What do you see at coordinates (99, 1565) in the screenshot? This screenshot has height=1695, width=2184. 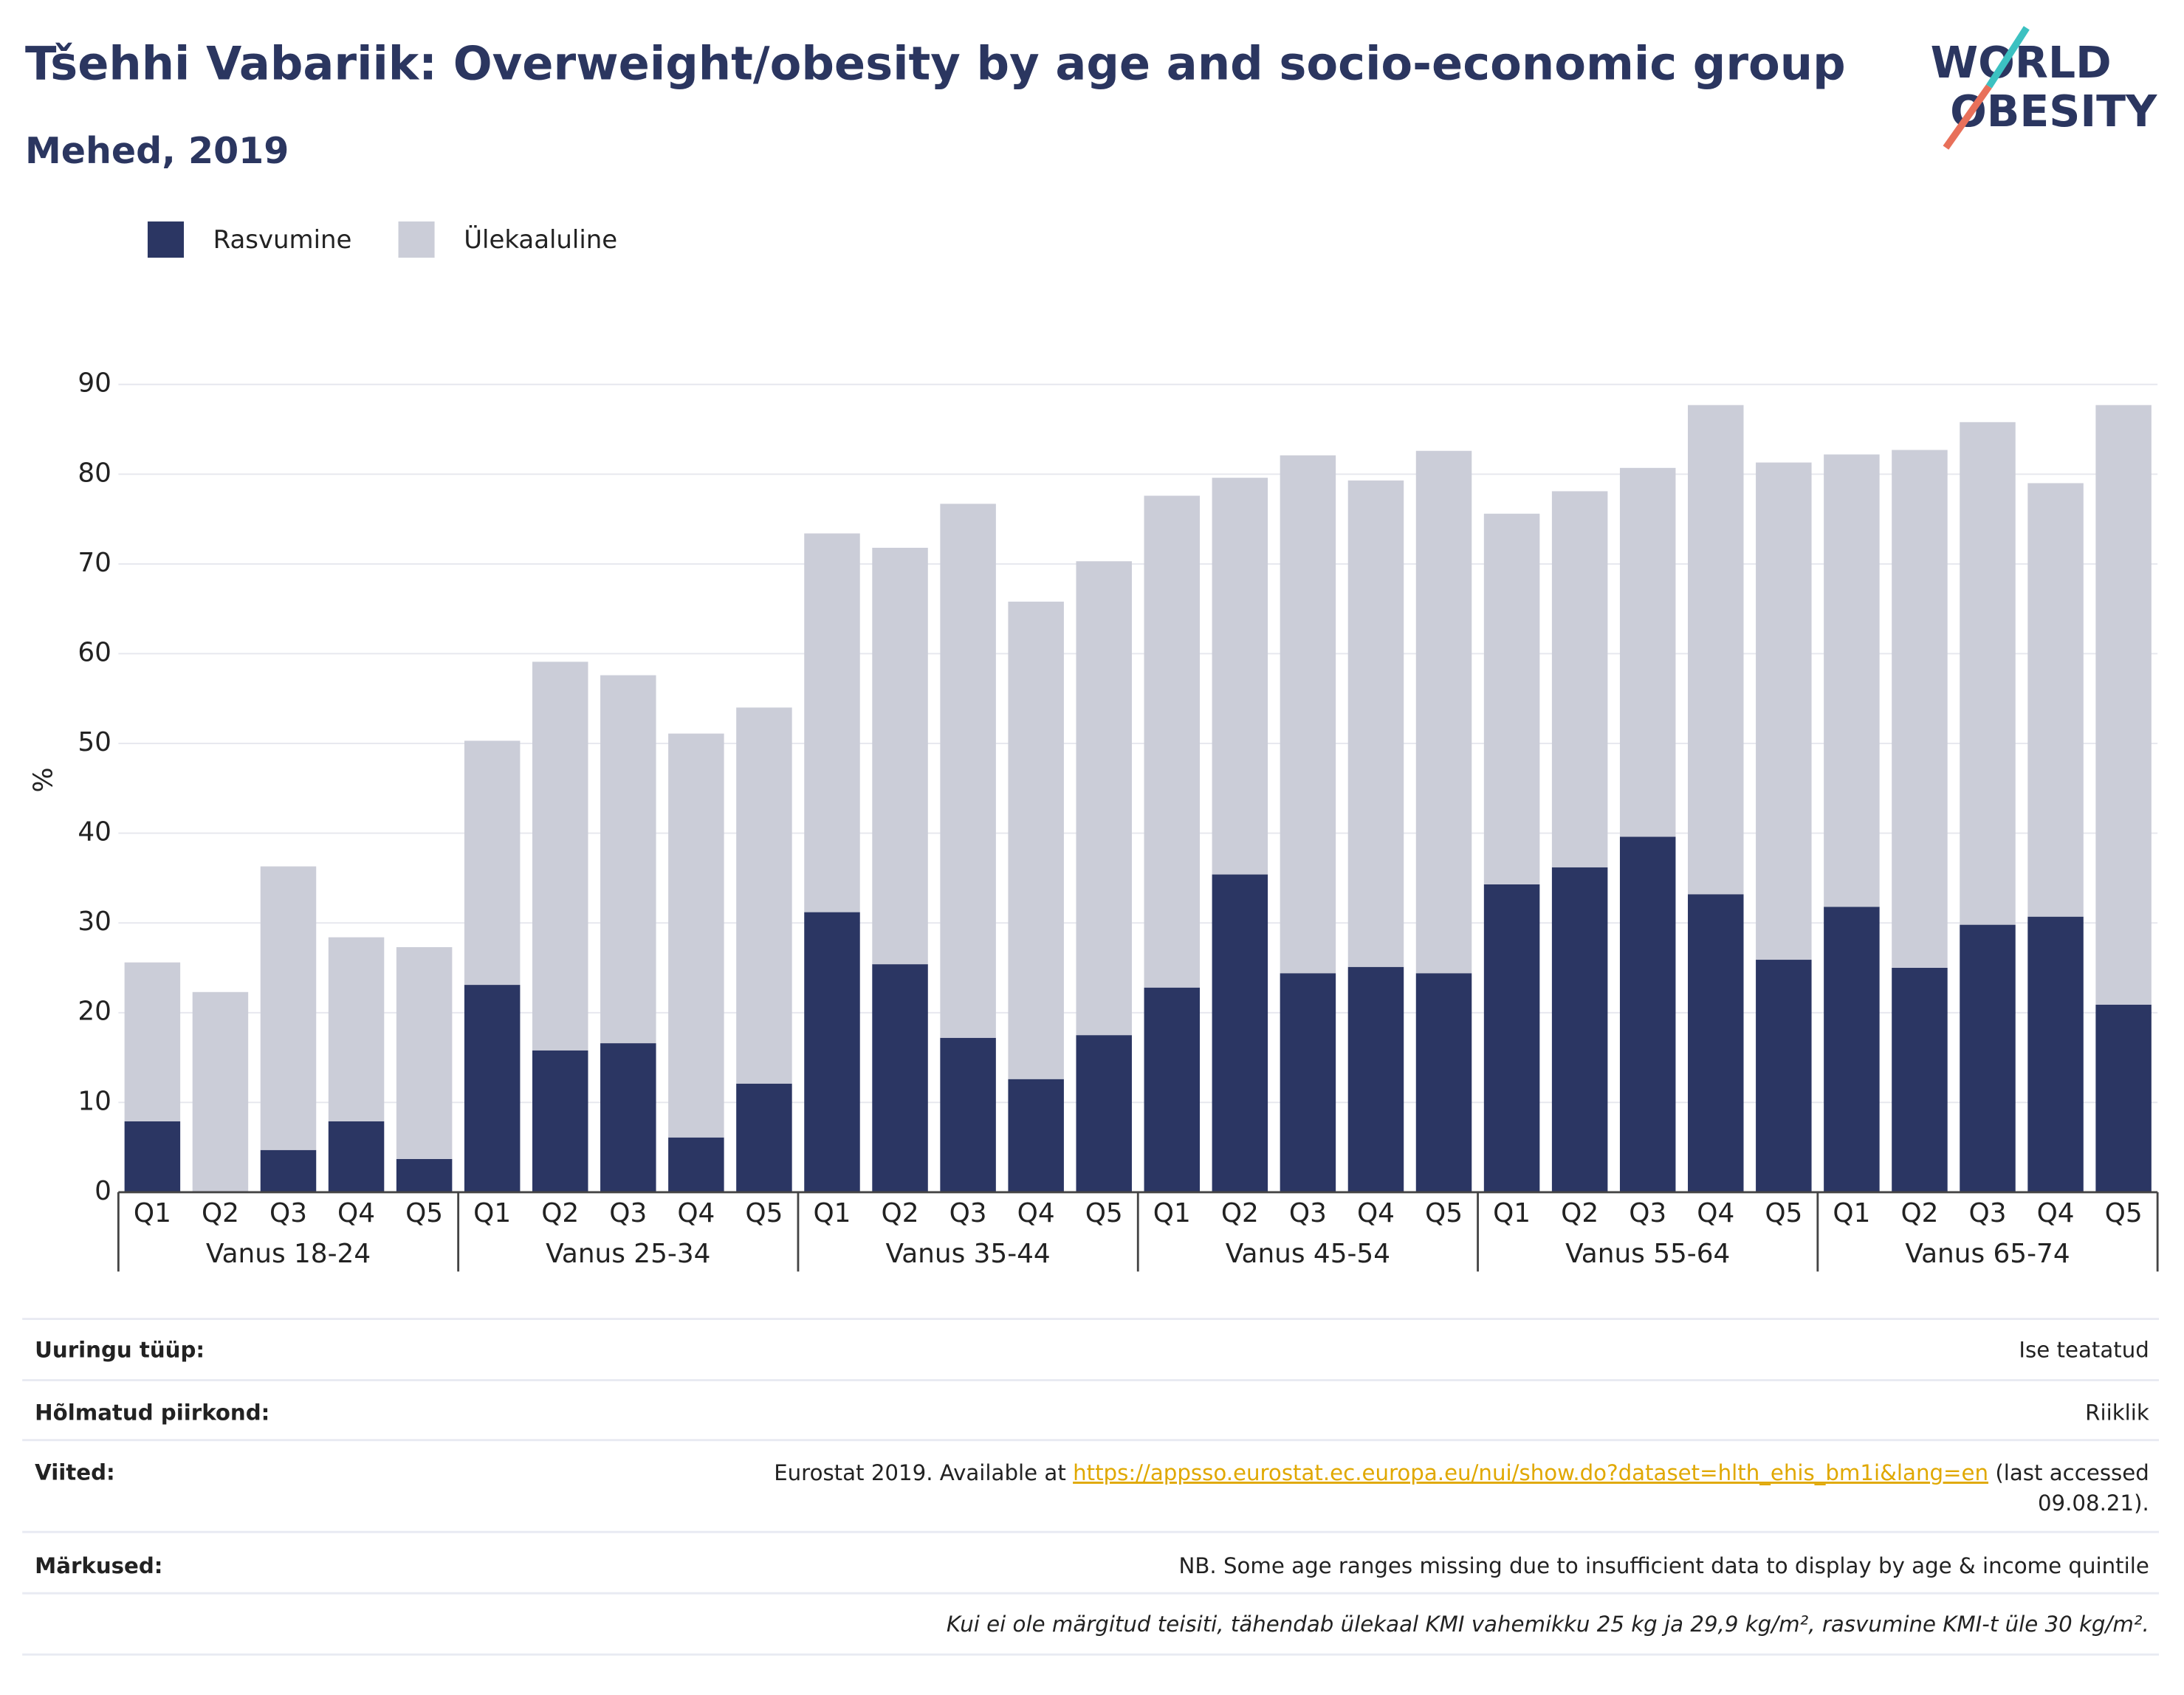 I see `row-label: Märkused:` at bounding box center [99, 1565].